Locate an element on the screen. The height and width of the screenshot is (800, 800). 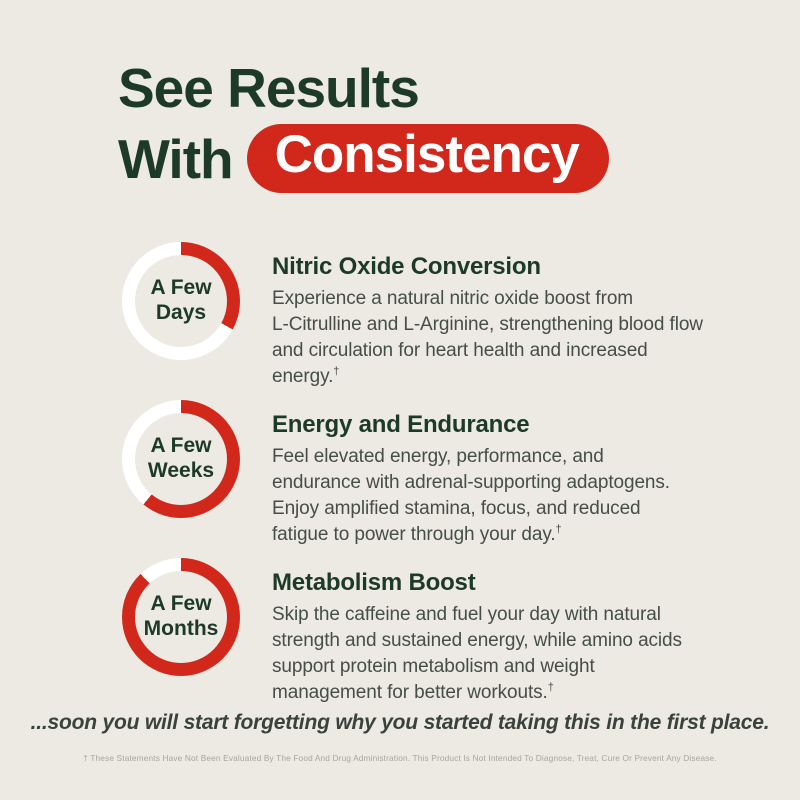
progress-ring-hole: A Few Weeks is located at coordinates (181, 459).